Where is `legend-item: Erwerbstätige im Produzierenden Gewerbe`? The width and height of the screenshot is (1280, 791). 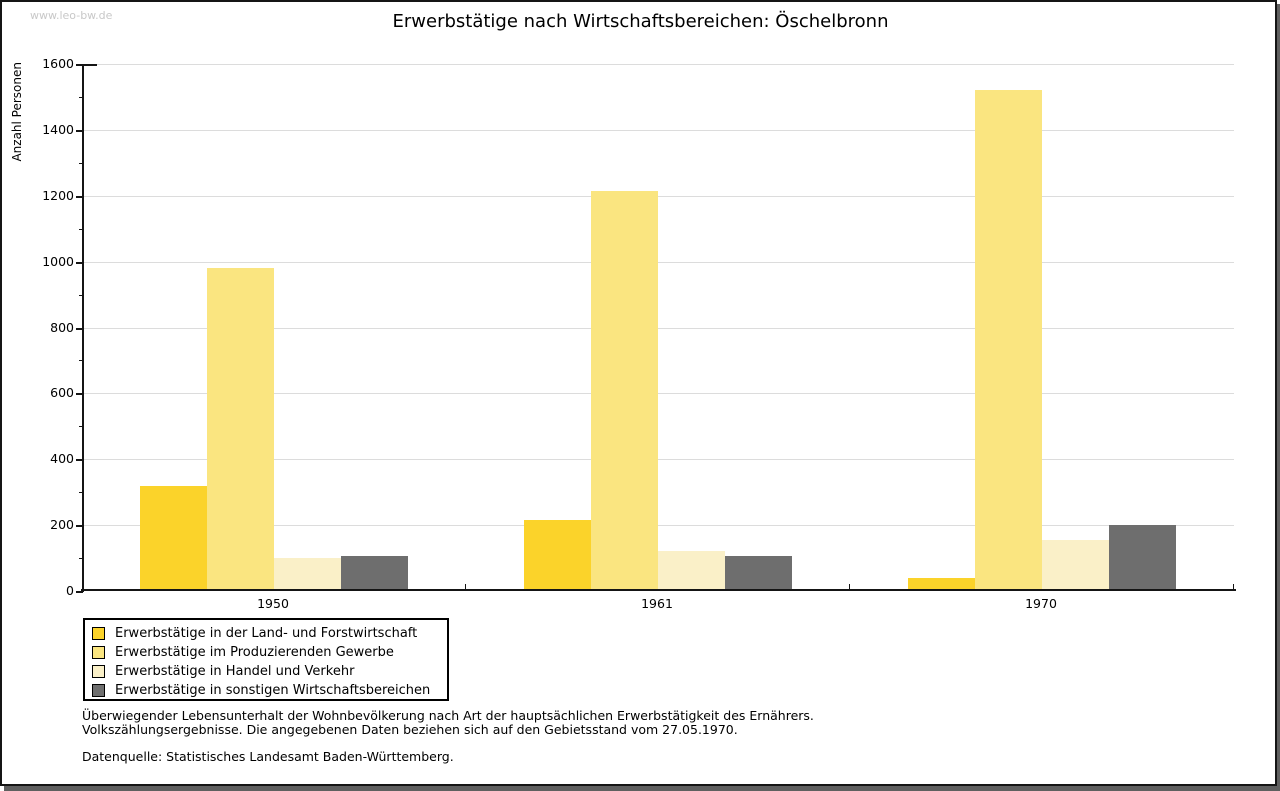
legend-item: Erwerbstätige im Produzierenden Gewerbe is located at coordinates (269, 652).